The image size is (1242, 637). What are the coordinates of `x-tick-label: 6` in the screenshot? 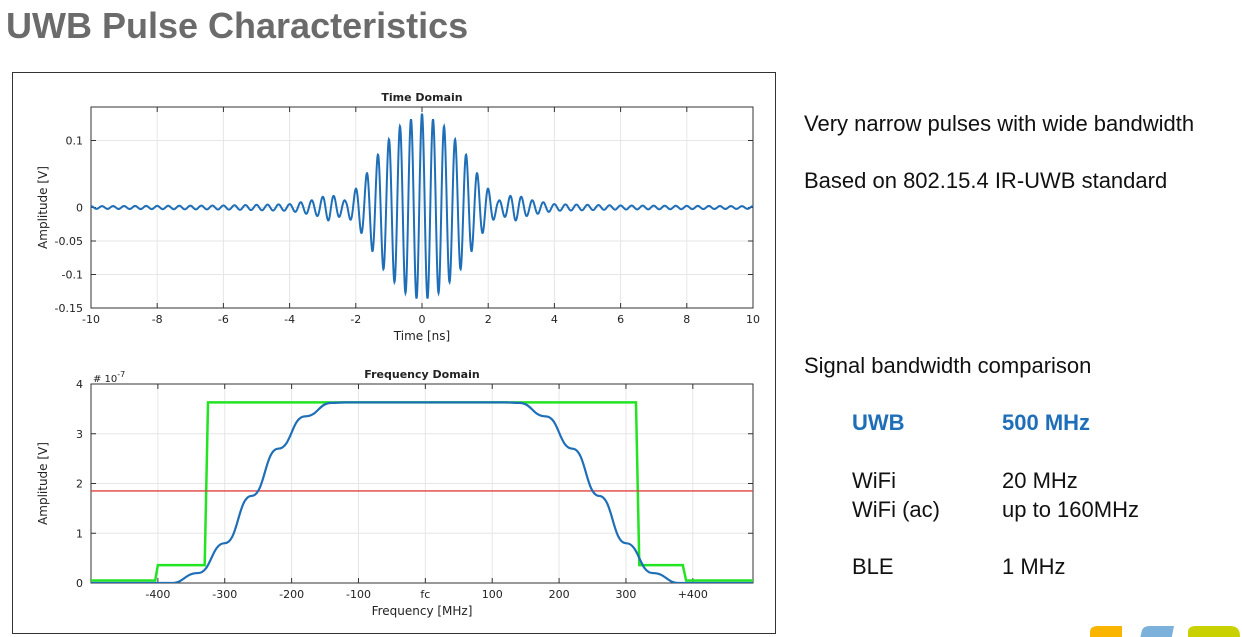 It's located at (620, 319).